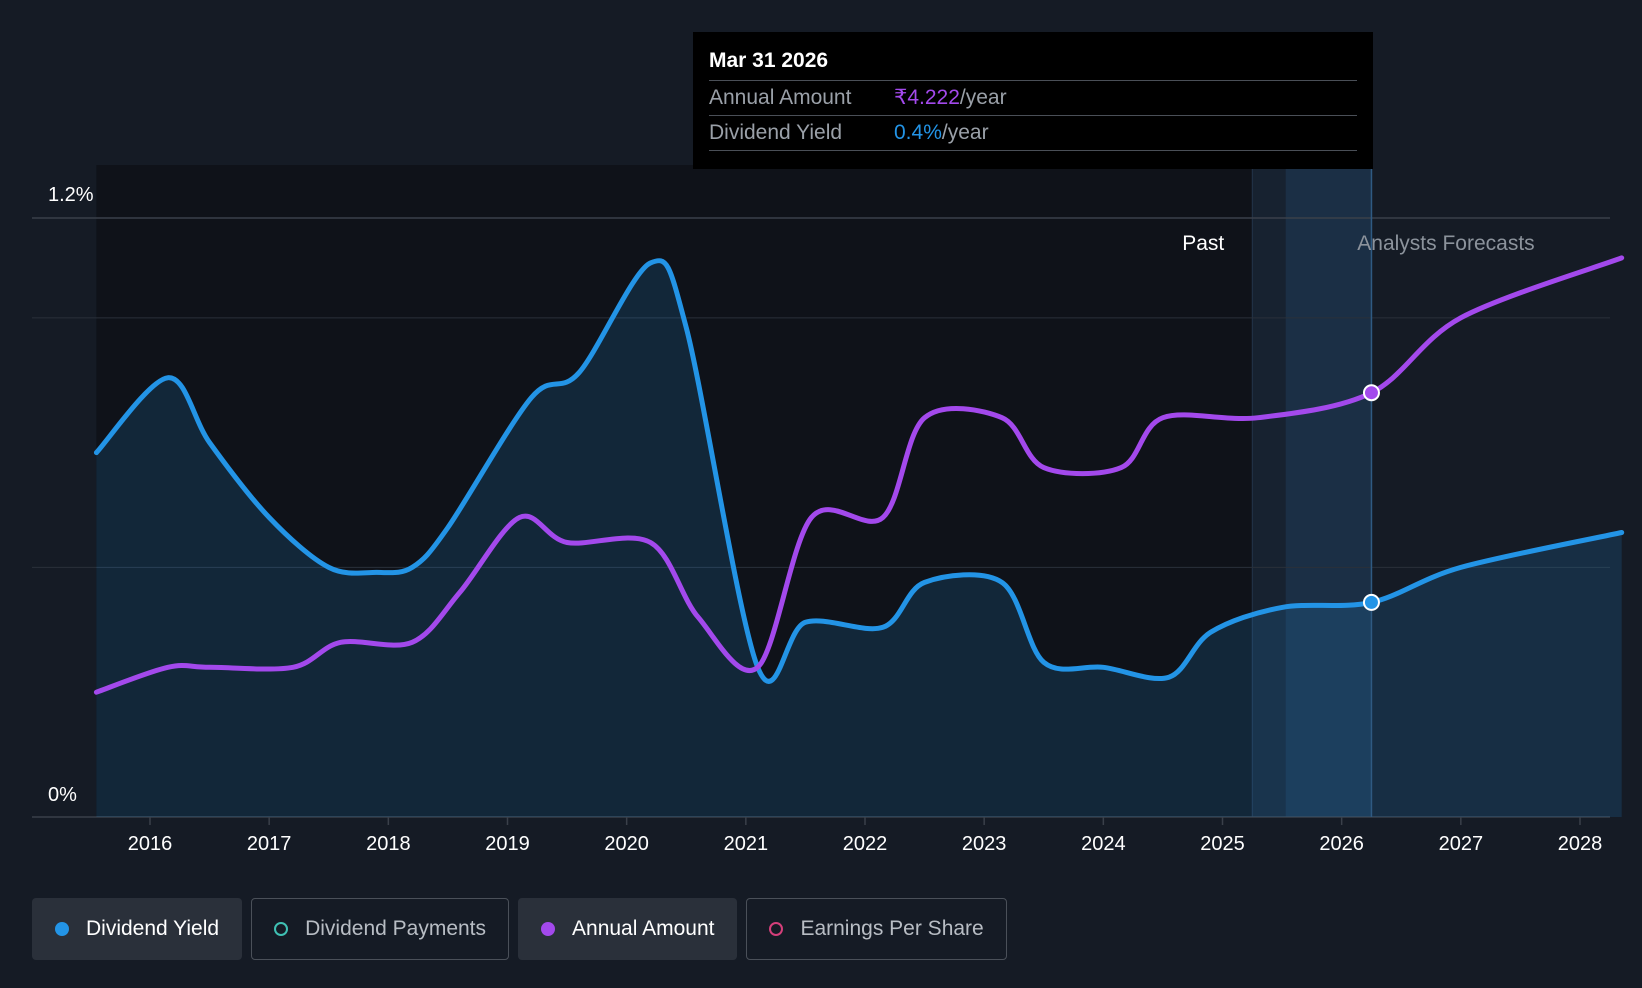 This screenshot has height=988, width=1642. Describe the element at coordinates (746, 844) in the screenshot. I see `x-tick-label: 2021` at that location.